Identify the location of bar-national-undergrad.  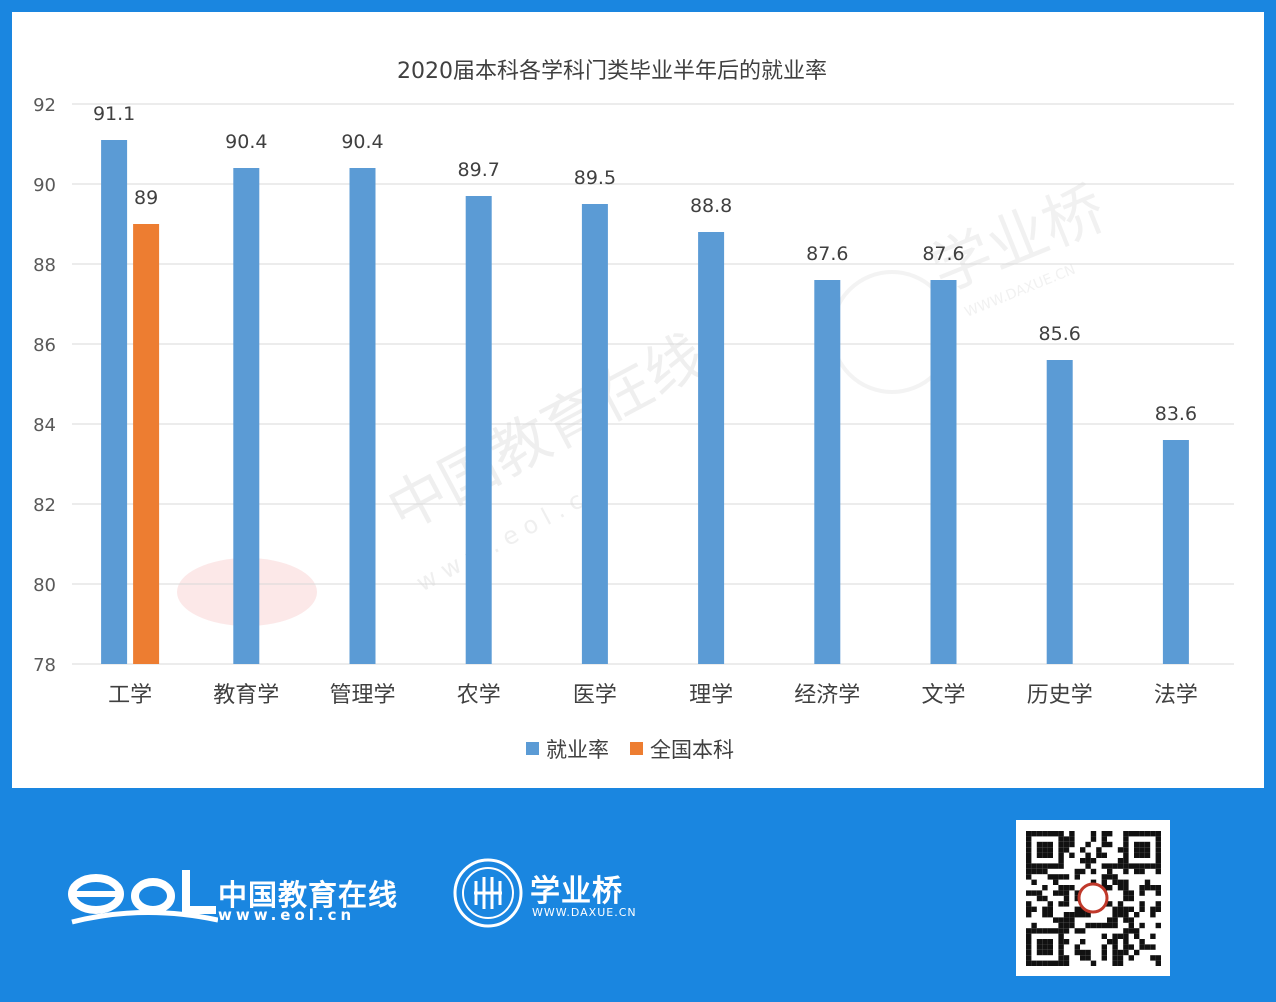
(146, 444).